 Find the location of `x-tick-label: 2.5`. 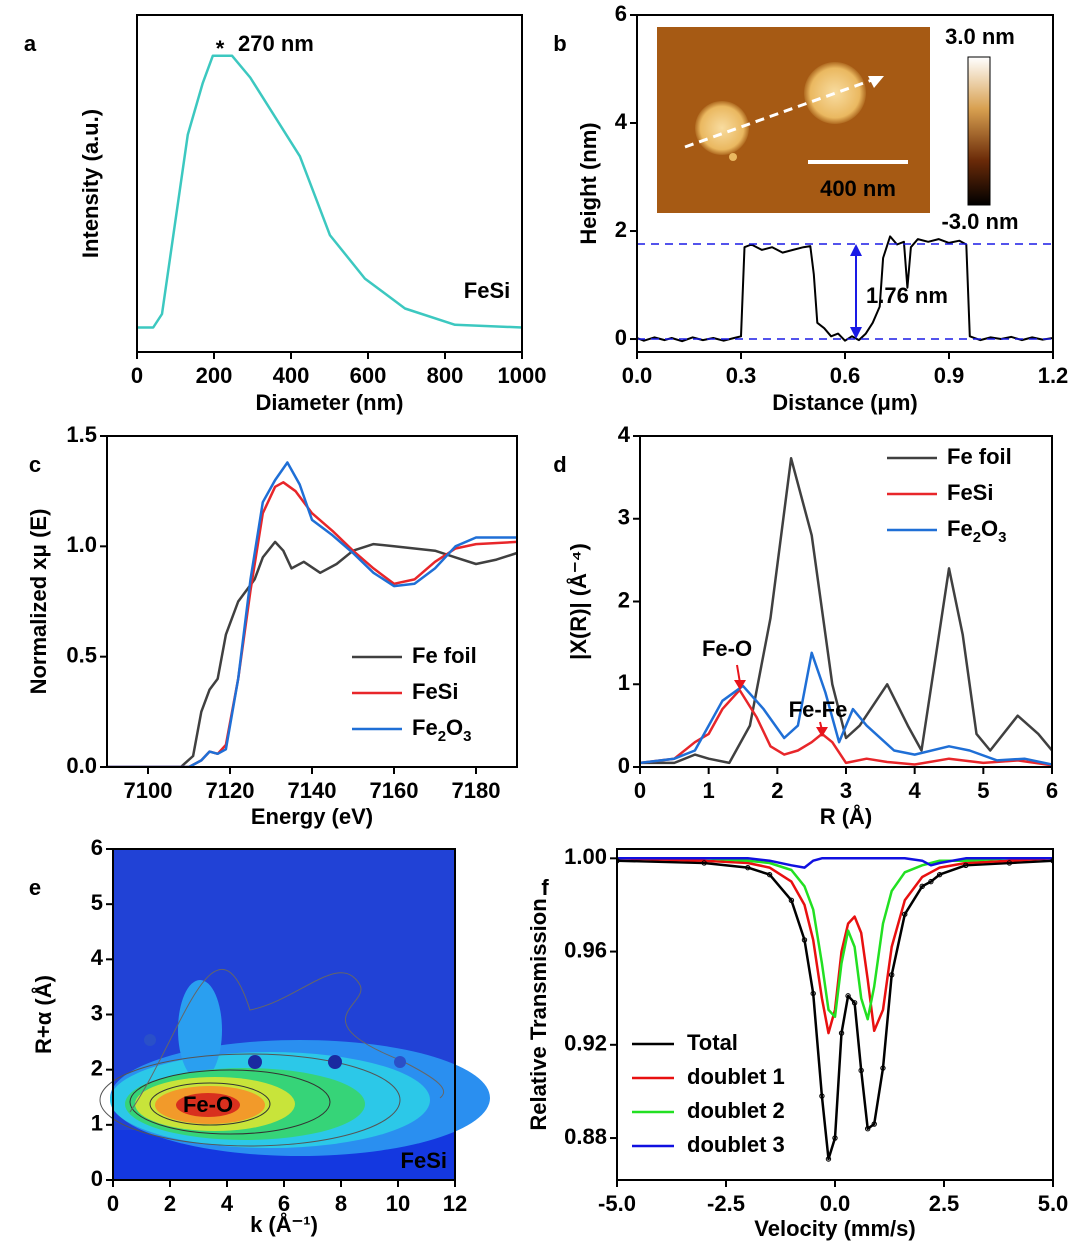

x-tick-label: 2.5 is located at coordinates (944, 1203).